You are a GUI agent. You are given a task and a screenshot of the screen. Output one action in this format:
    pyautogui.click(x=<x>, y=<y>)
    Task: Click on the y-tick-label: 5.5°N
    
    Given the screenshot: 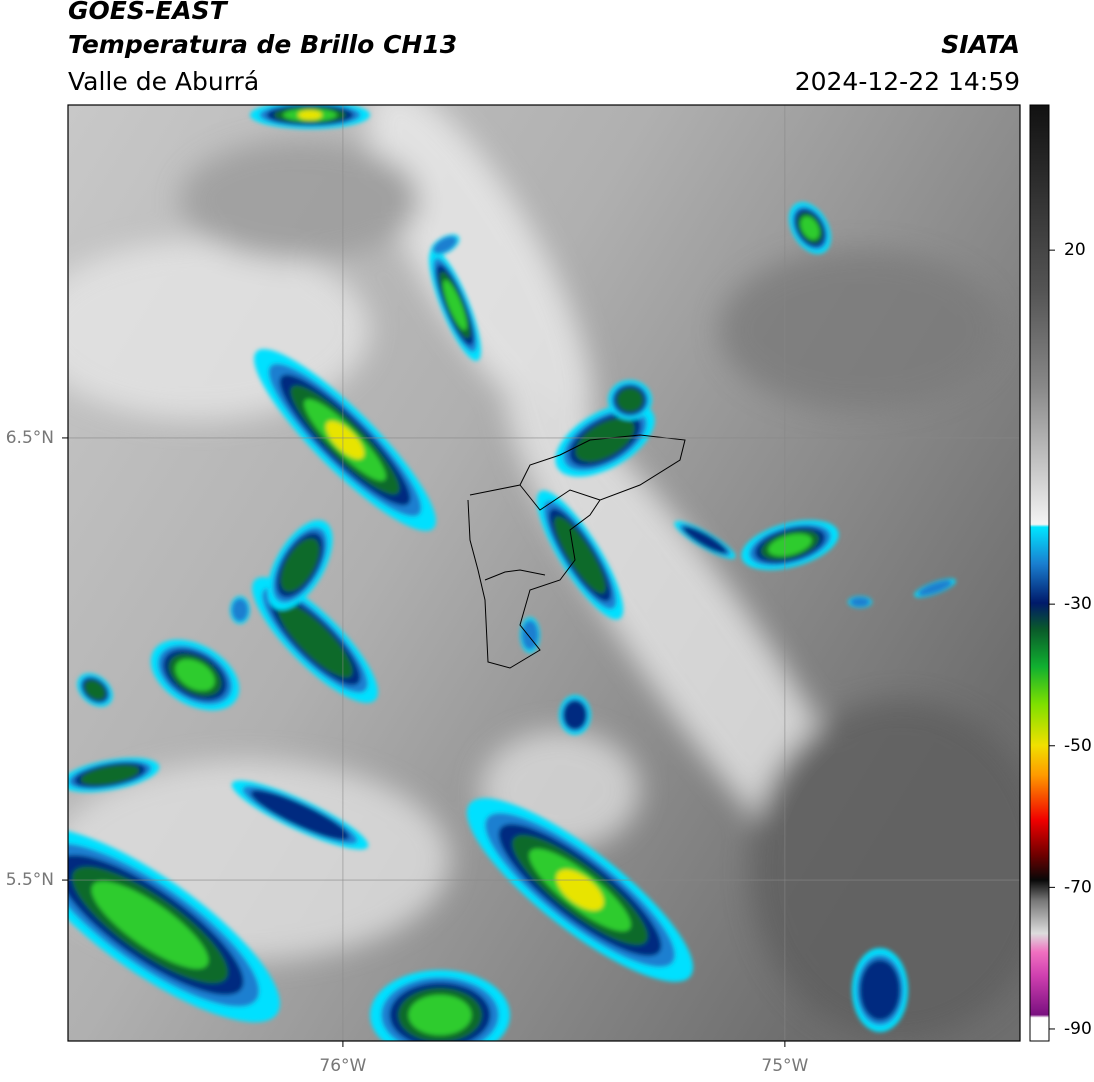 What is the action you would take?
    pyautogui.click(x=30, y=880)
    